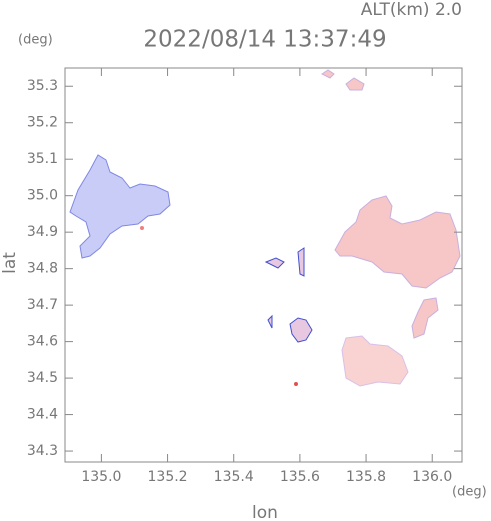  I want to click on x-unit: (deg), so click(469, 492).